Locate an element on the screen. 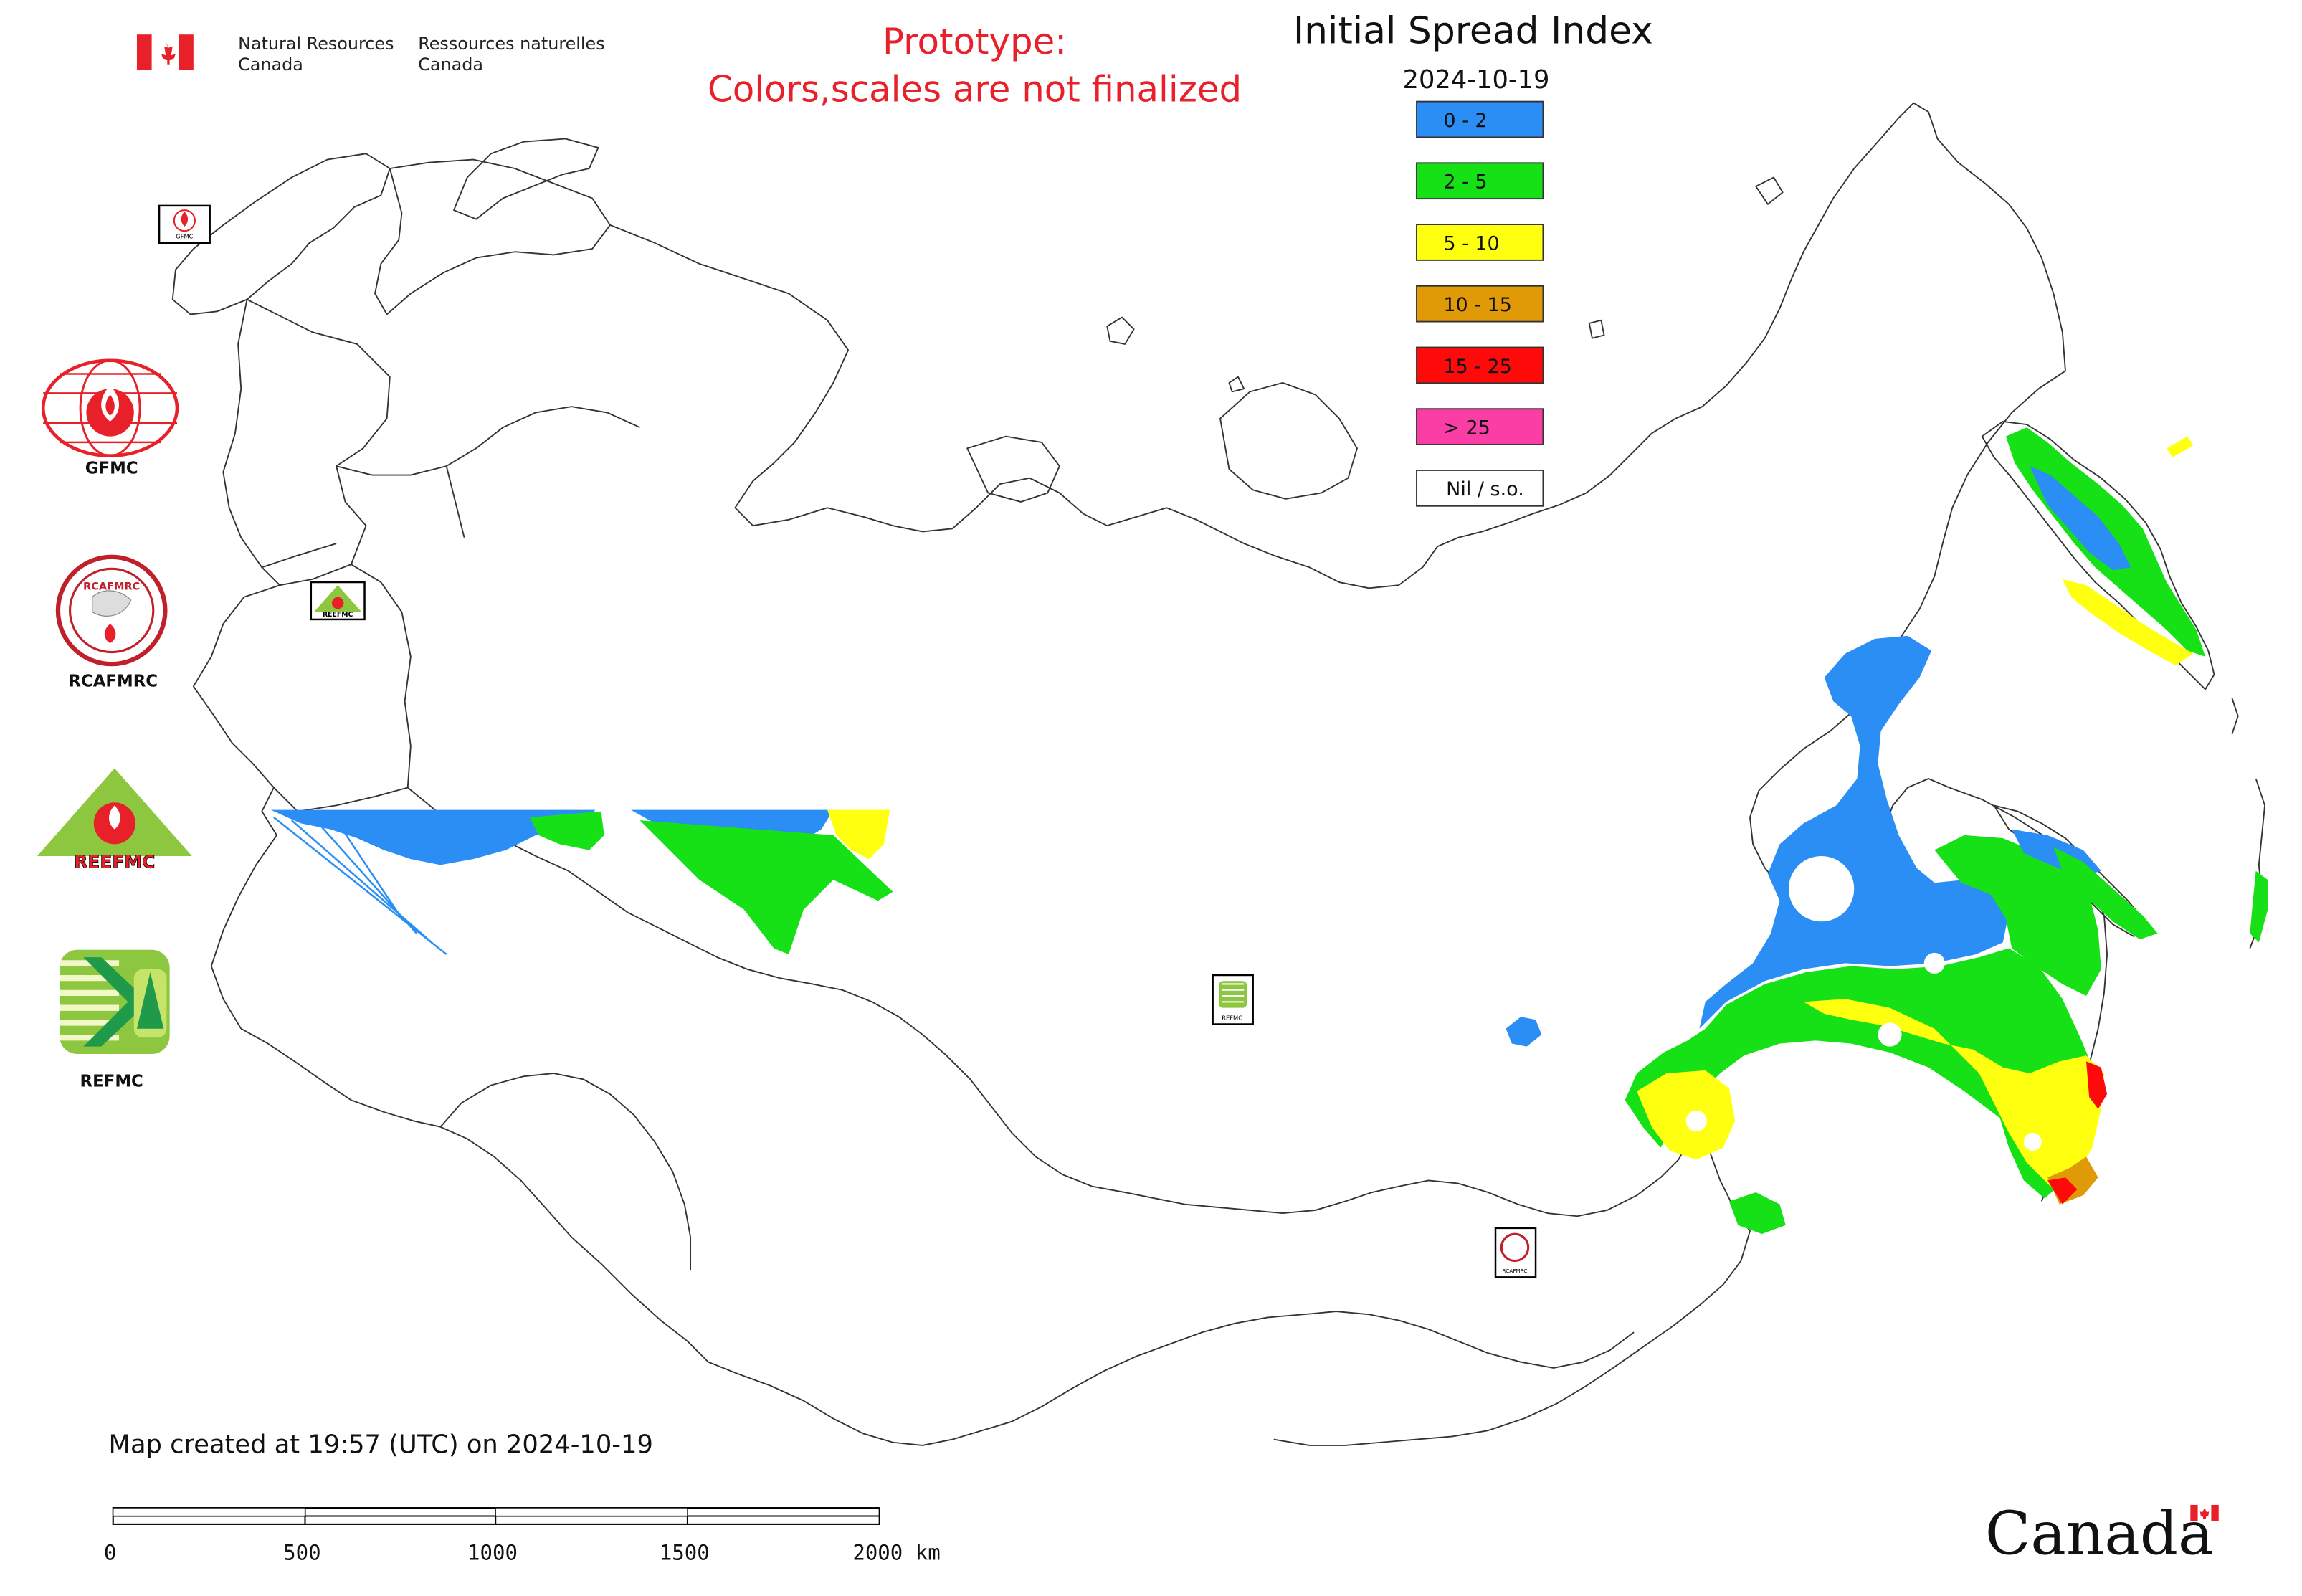 The width and height of the screenshot is (2302, 1596). mid-strip-yellow is located at coordinates (858, 834).